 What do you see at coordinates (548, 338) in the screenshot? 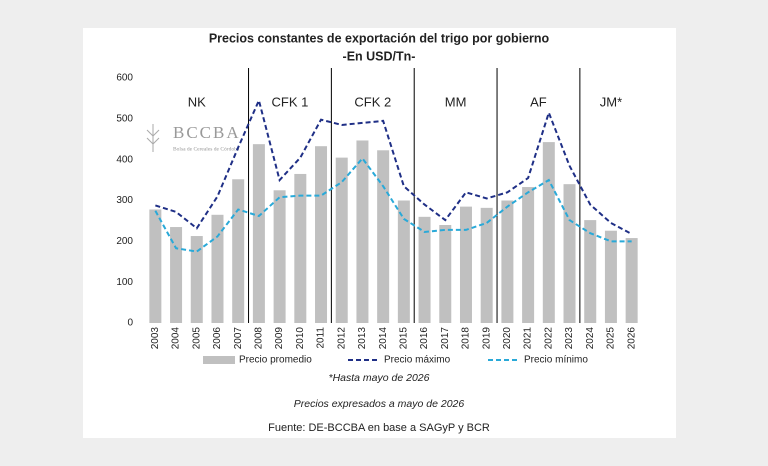
I see `x-tick-label: 2022` at bounding box center [548, 338].